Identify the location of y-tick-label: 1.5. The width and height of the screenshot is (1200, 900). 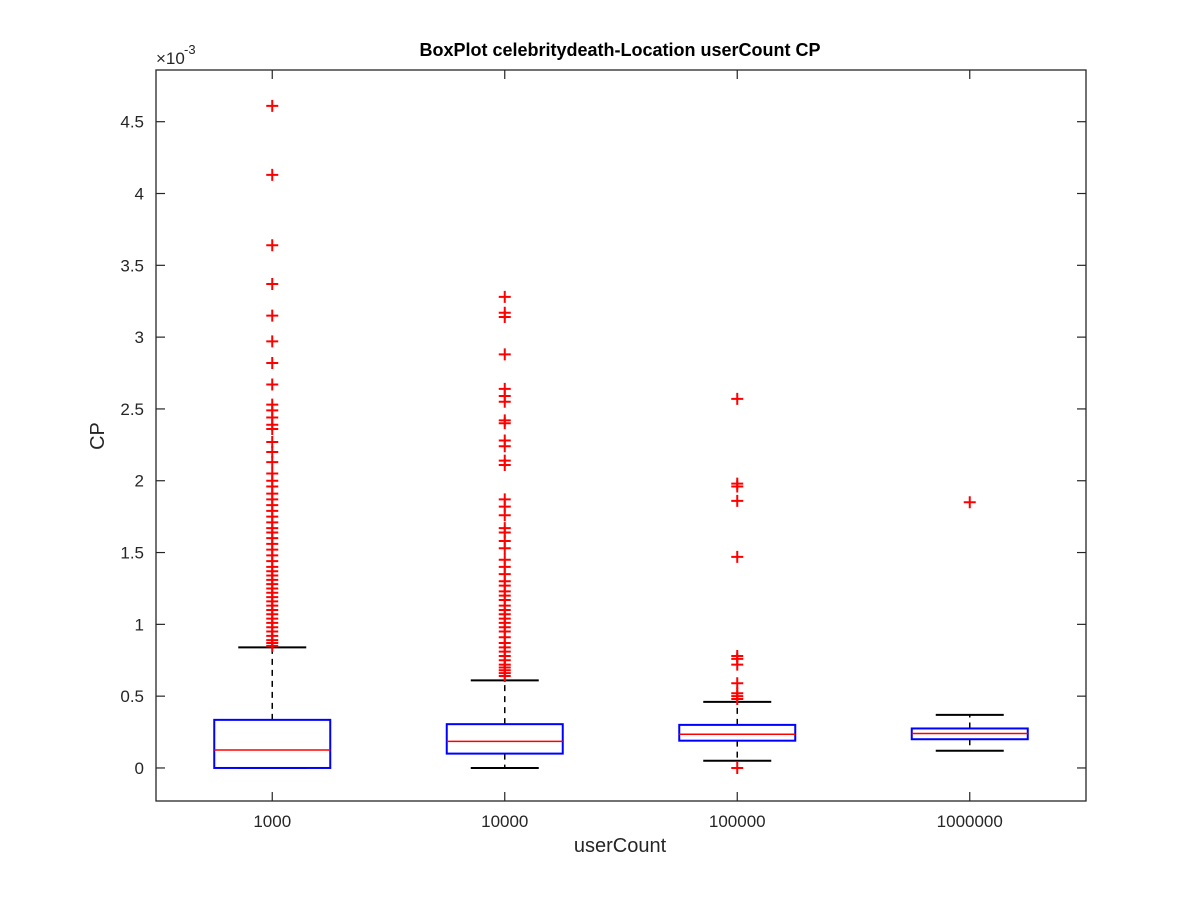
(132, 553).